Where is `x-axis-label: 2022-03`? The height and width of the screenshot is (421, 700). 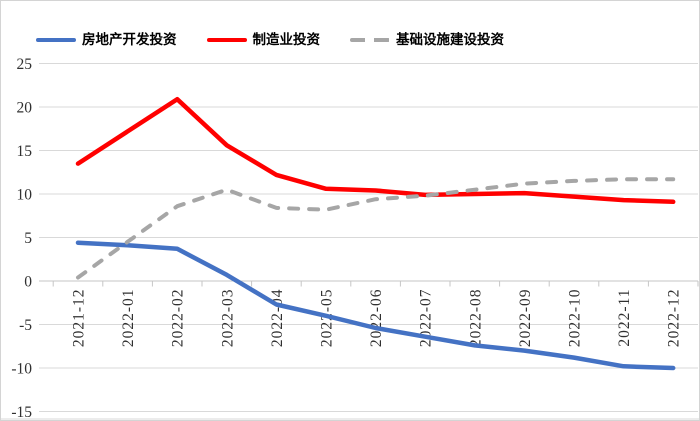
x-axis-label: 2022-03 is located at coordinates (227, 318).